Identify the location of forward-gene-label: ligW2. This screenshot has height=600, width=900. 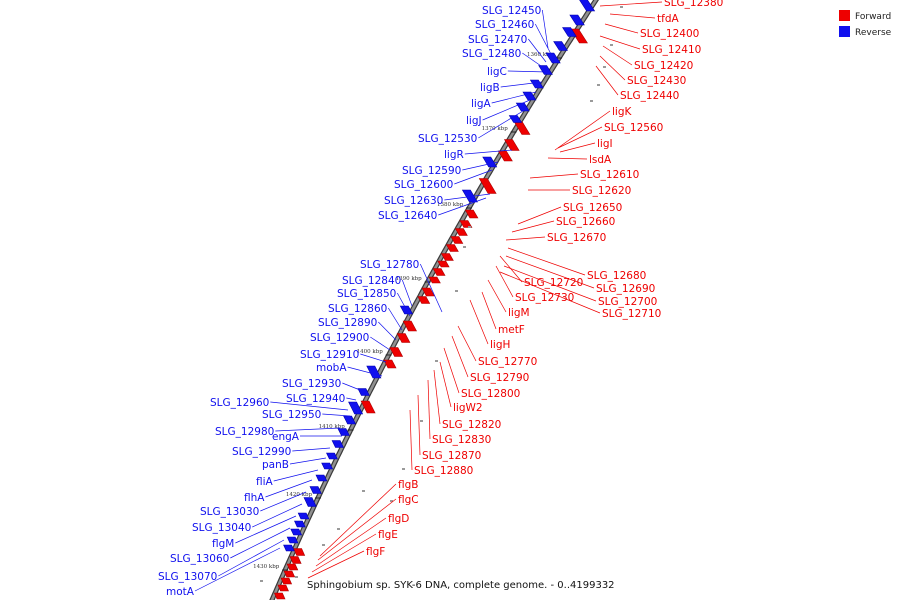
(468, 408).